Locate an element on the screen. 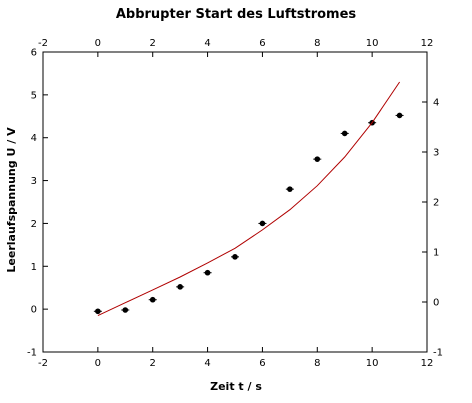  x-tick-label-top: 2 is located at coordinates (153, 43).